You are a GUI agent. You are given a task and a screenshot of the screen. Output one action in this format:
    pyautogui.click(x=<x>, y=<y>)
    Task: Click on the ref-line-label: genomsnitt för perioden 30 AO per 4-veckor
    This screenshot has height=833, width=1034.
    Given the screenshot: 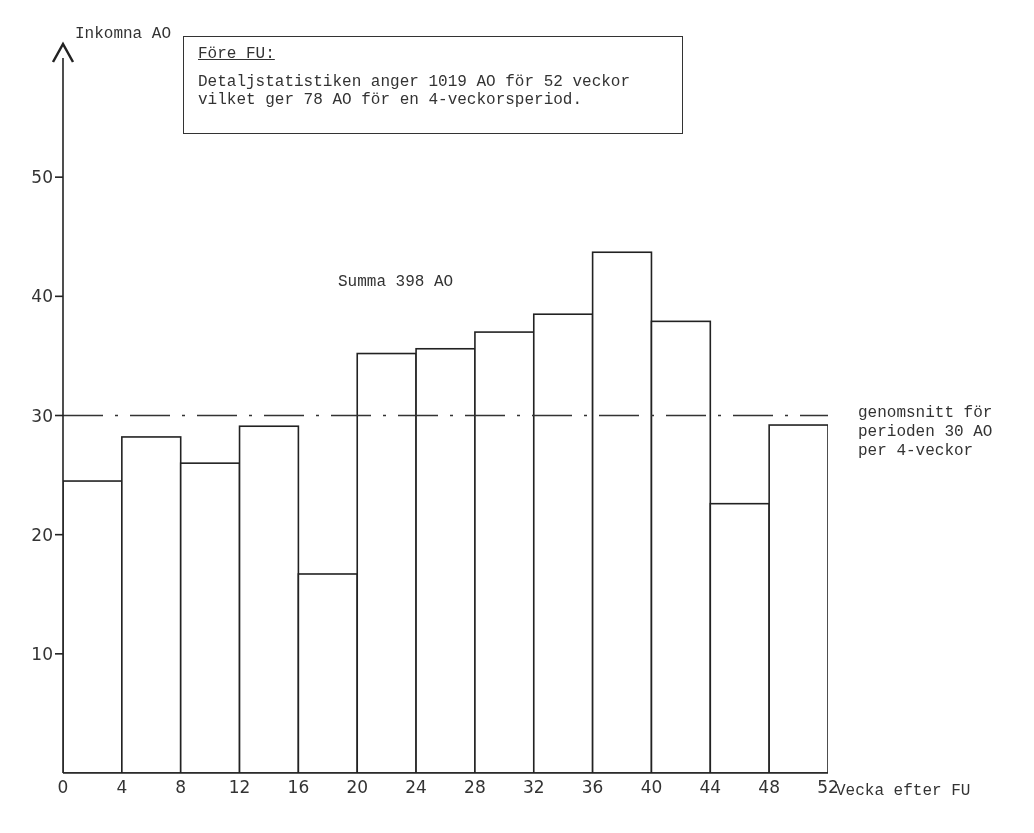 What is the action you would take?
    pyautogui.click(x=926, y=432)
    